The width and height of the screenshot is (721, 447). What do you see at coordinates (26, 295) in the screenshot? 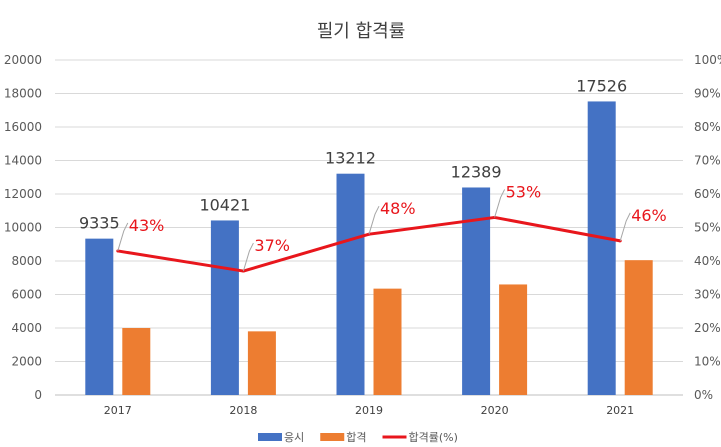
I see `left-tick-label: 6000` at bounding box center [26, 295].